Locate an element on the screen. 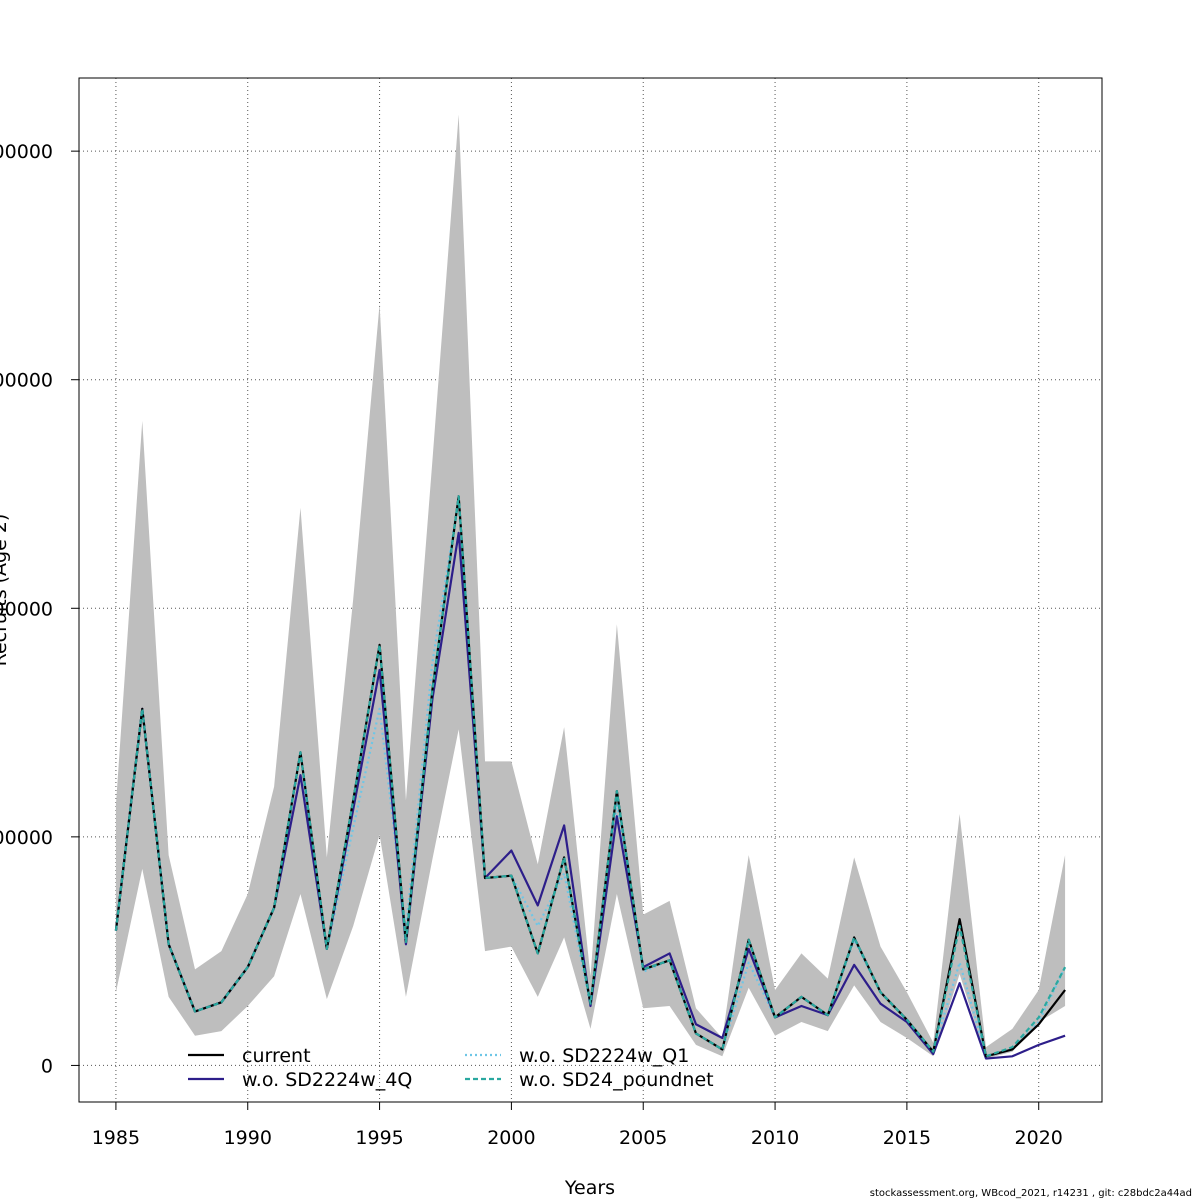 This screenshot has width=1200, height=1200. y-tick-label: 1000000 is located at coordinates (26, 609).